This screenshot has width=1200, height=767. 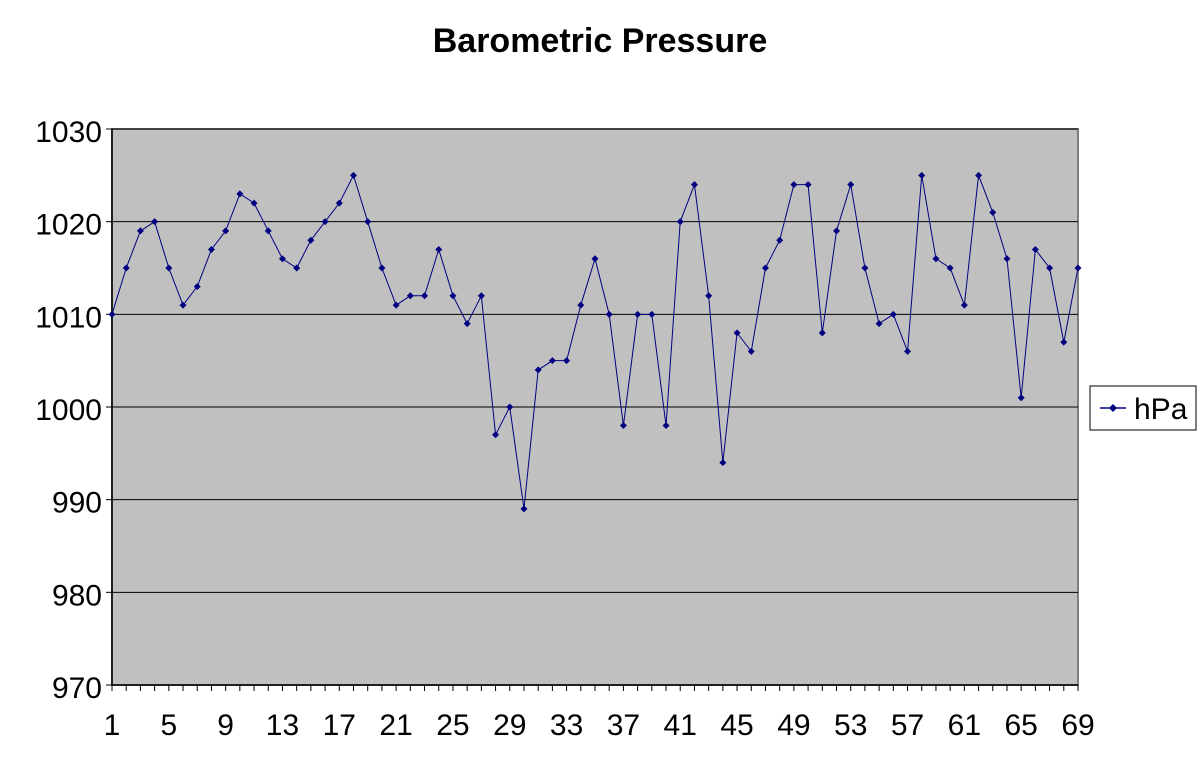 What do you see at coordinates (68, 132) in the screenshot?
I see `y-tick-label: 1030` at bounding box center [68, 132].